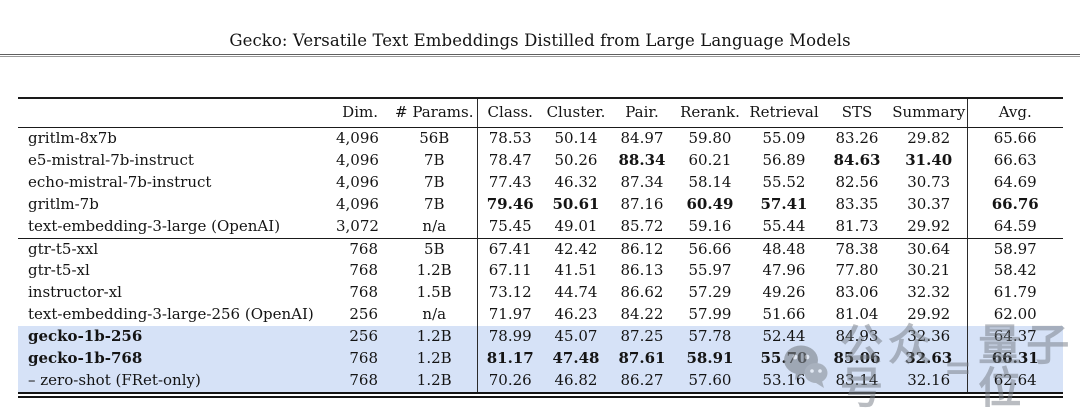  I want to click on cell-avg: 58.42, so click(1015, 270).